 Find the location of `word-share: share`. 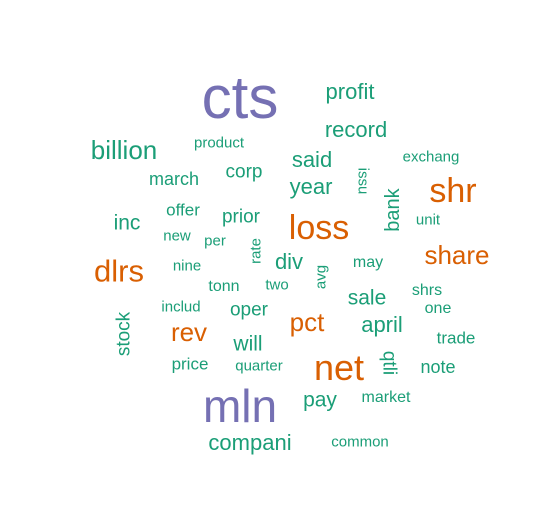

word-share: share is located at coordinates (457, 255).